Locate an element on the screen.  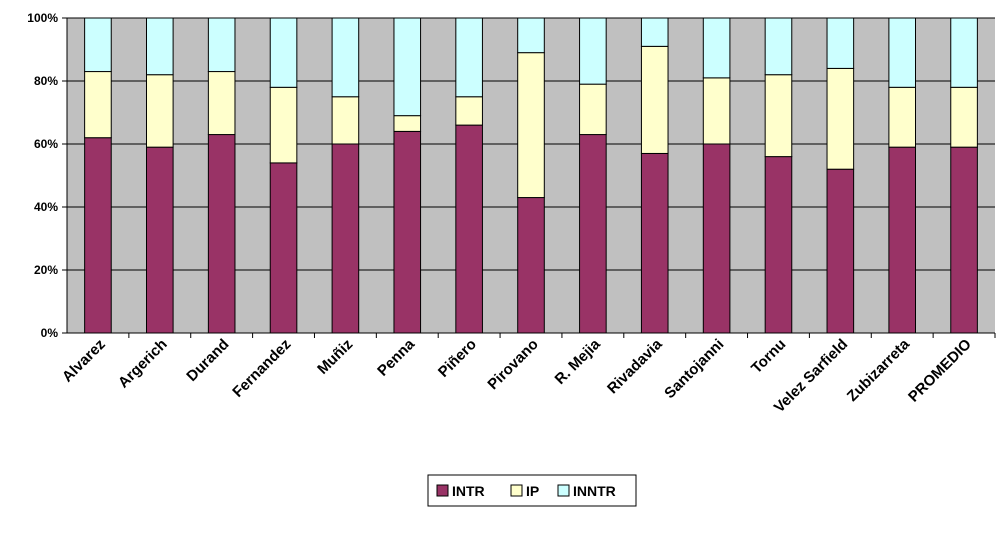
x-category-label: Rivadavia is located at coordinates (635, 366).